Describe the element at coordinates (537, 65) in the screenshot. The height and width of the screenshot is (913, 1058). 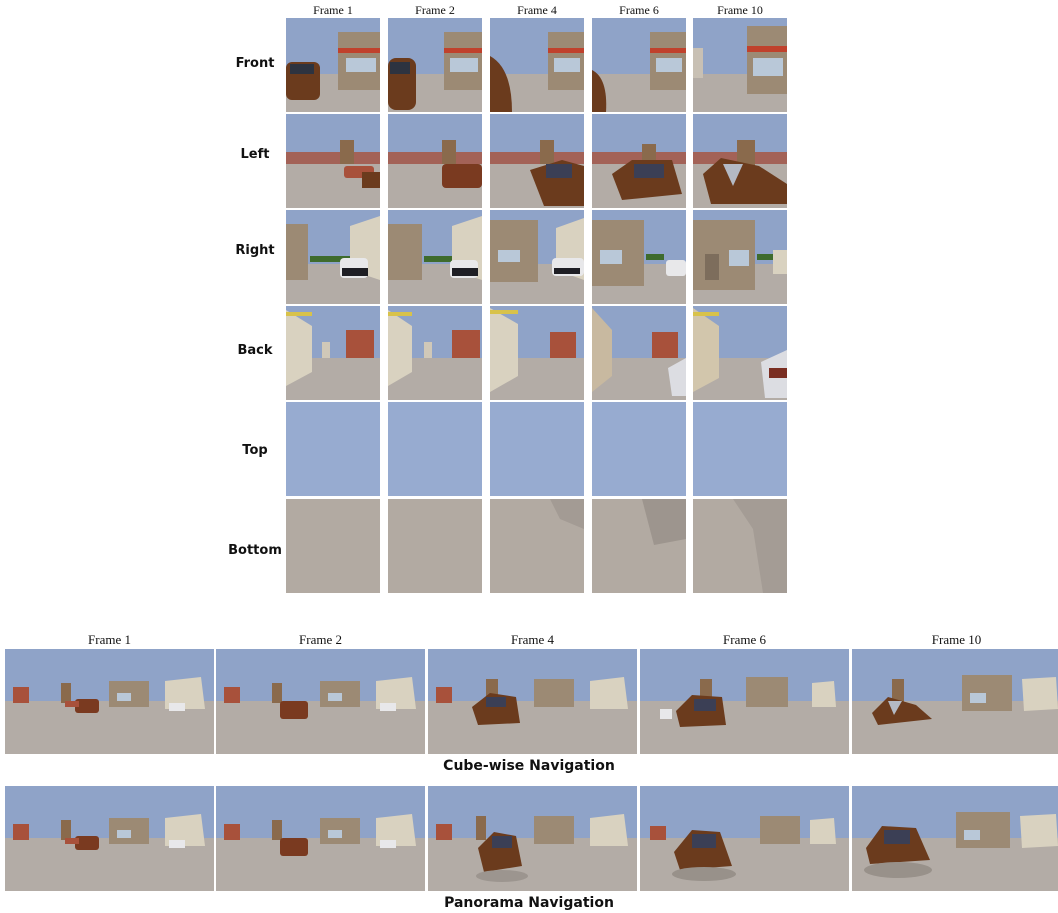
I see `cube-tile-front-frame4` at that location.